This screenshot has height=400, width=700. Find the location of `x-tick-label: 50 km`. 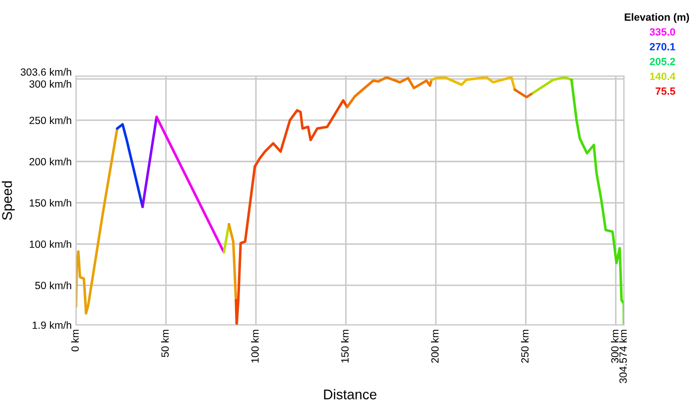

x-tick-label: 50 km is located at coordinates (165, 344).